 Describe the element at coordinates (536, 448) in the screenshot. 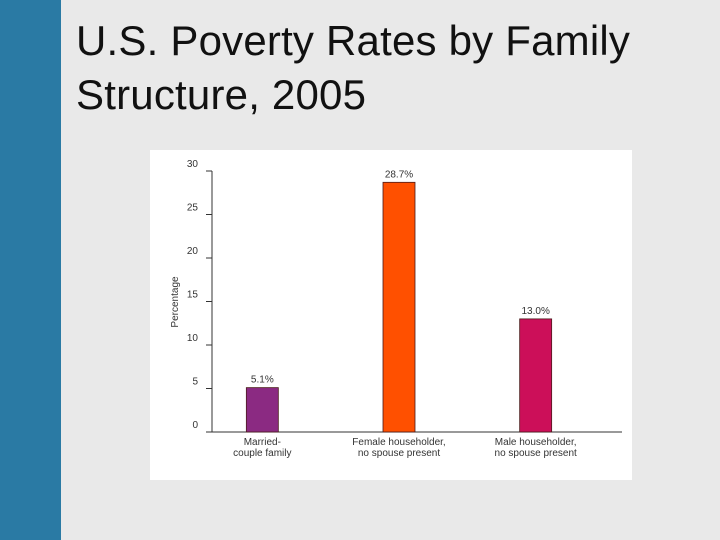

I see `category-label: Male householder, no spouse present` at that location.